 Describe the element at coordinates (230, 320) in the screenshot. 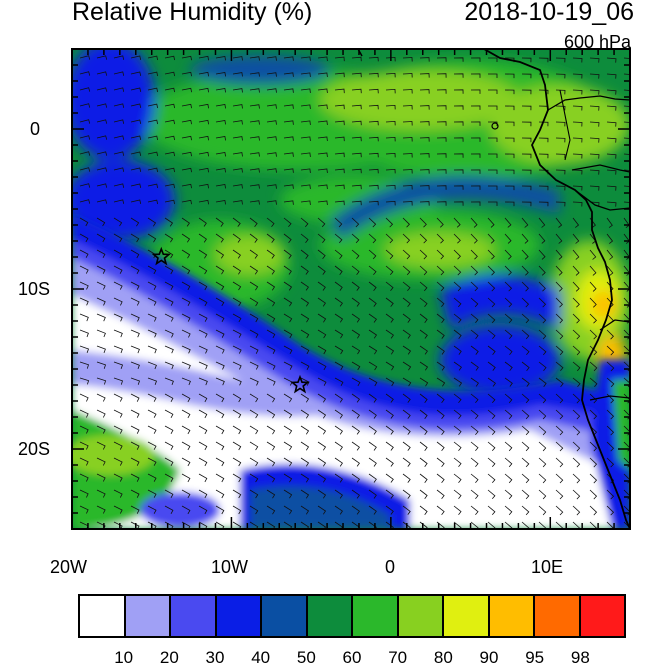

I see `station-markers` at that location.